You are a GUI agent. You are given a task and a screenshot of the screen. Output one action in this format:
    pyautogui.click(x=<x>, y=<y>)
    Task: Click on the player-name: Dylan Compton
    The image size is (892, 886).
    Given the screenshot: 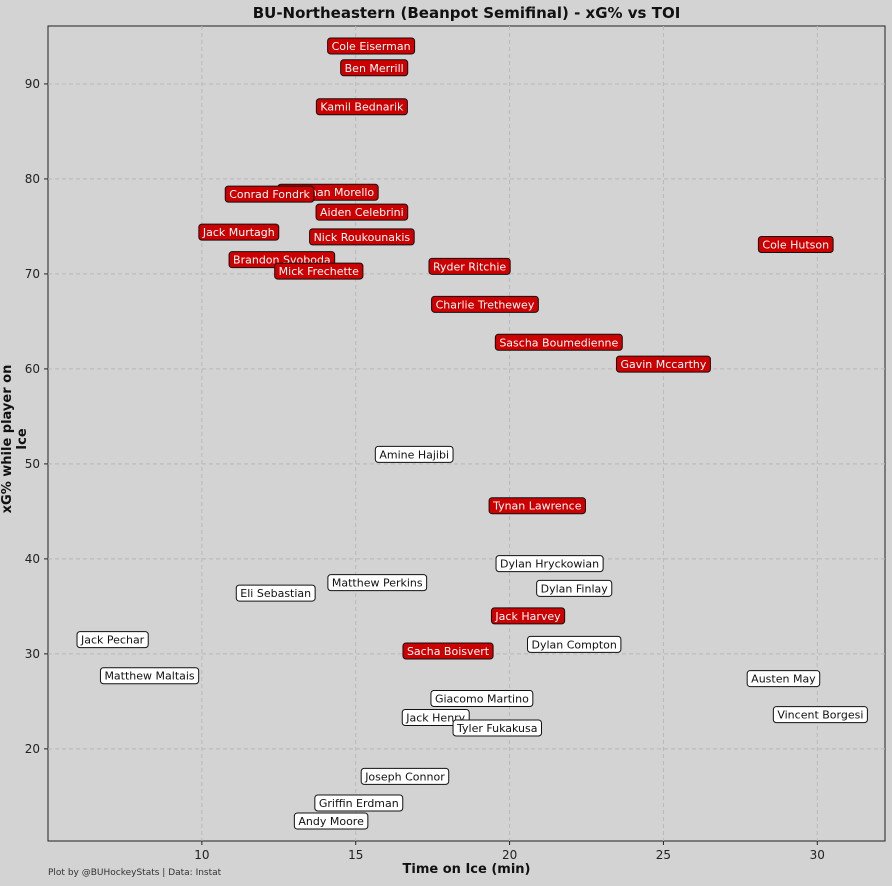 What is the action you would take?
    pyautogui.click(x=574, y=644)
    